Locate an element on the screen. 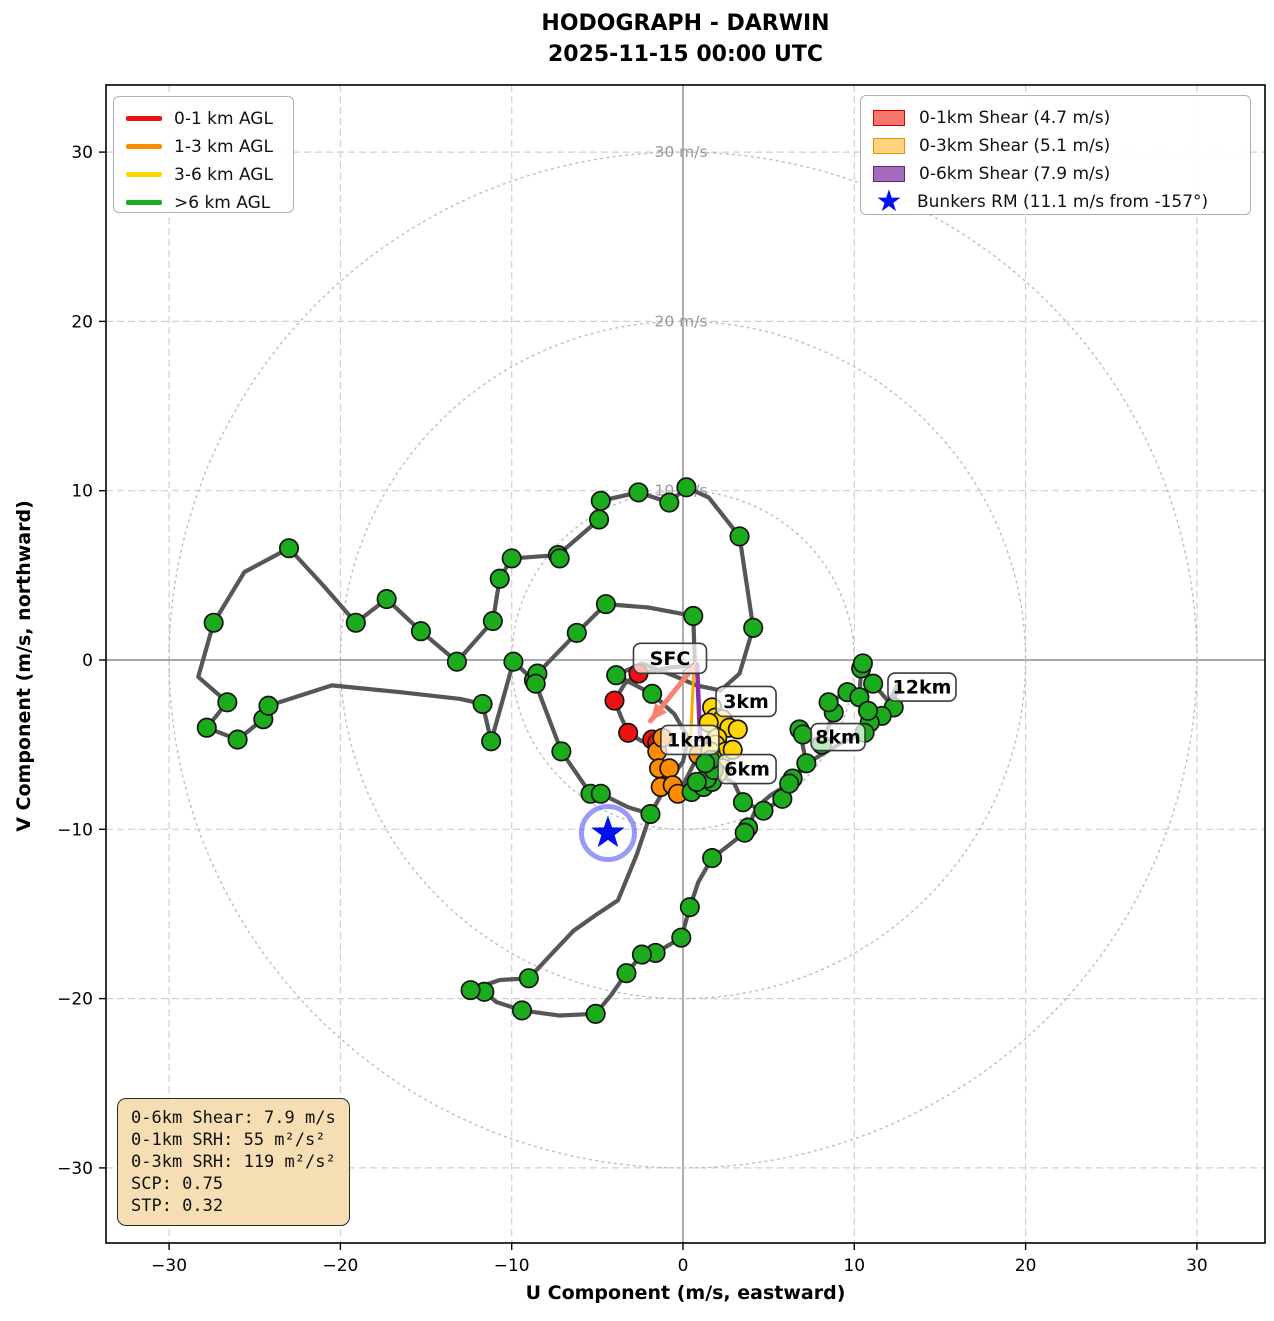  chart-title-block: HODOGRAPH - DARWIN 2025-11-15 00:00 UTC is located at coordinates (685, 39).